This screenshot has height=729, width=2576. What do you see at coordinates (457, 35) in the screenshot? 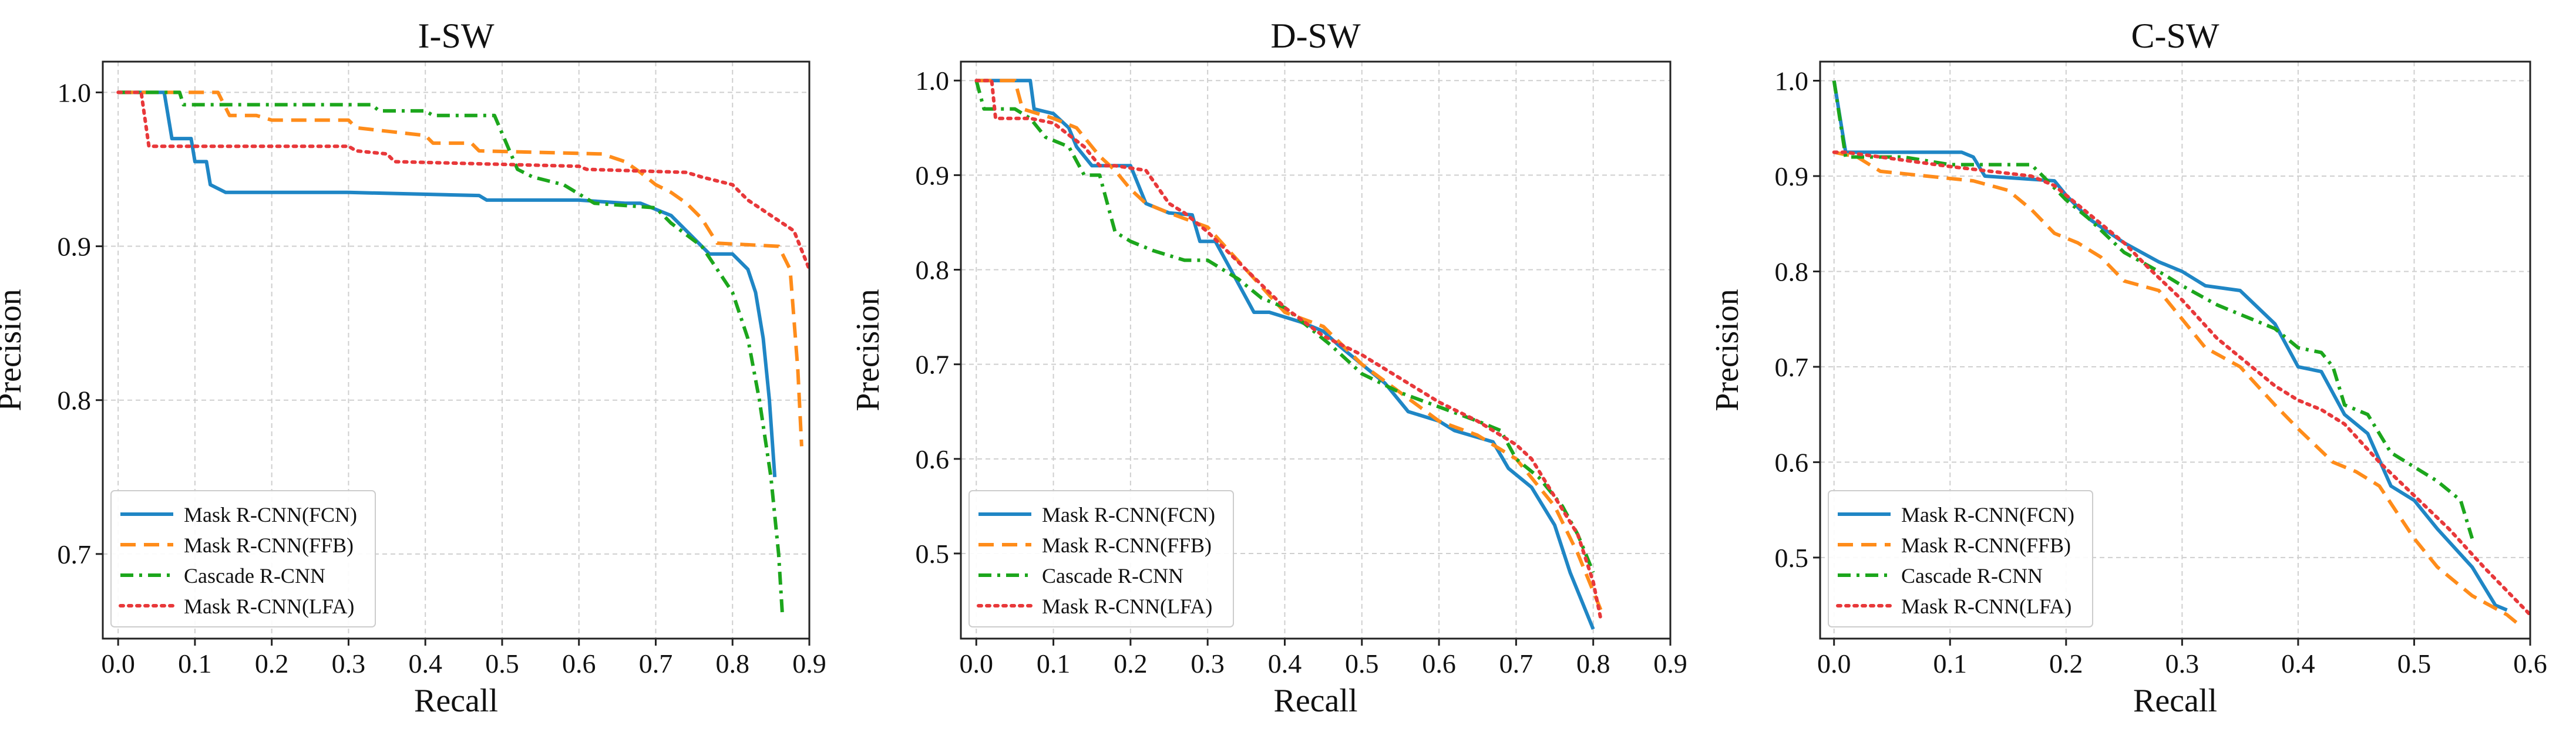
I see `chart-title: I-SW` at bounding box center [457, 35].